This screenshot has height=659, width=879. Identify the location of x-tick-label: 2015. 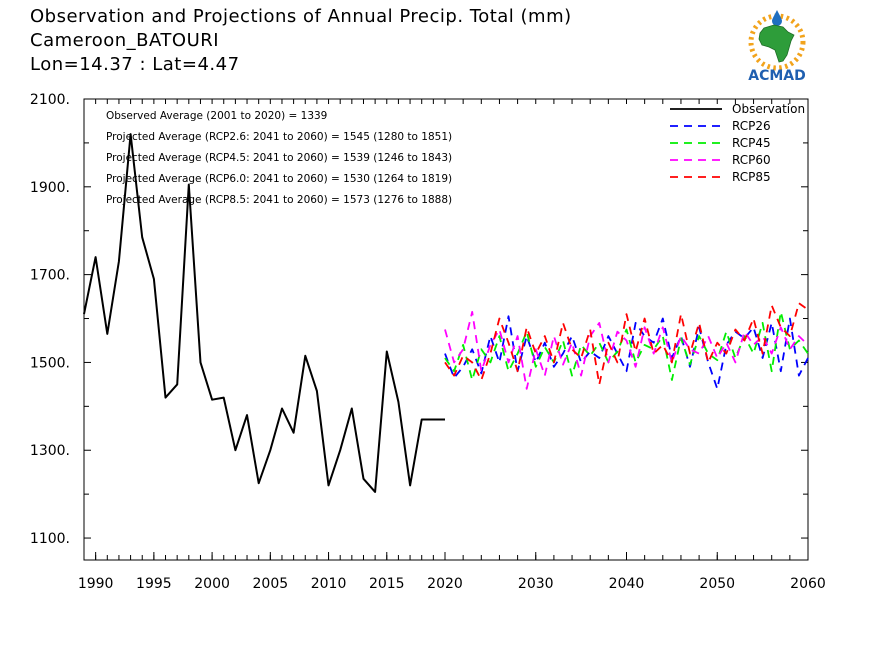
(387, 584).